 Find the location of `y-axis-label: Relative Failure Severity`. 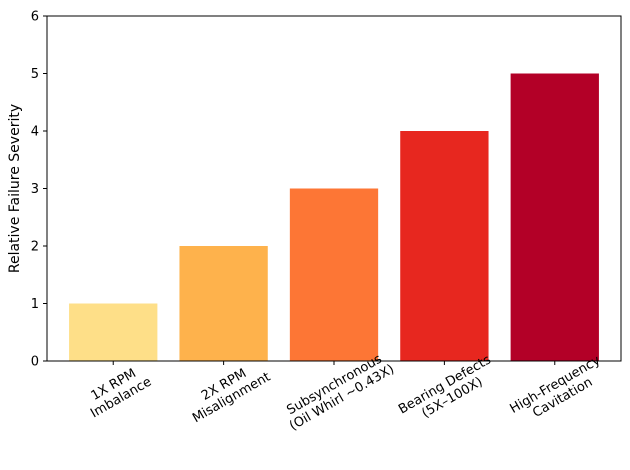

y-axis-label: Relative Failure Severity is located at coordinates (15, 188).